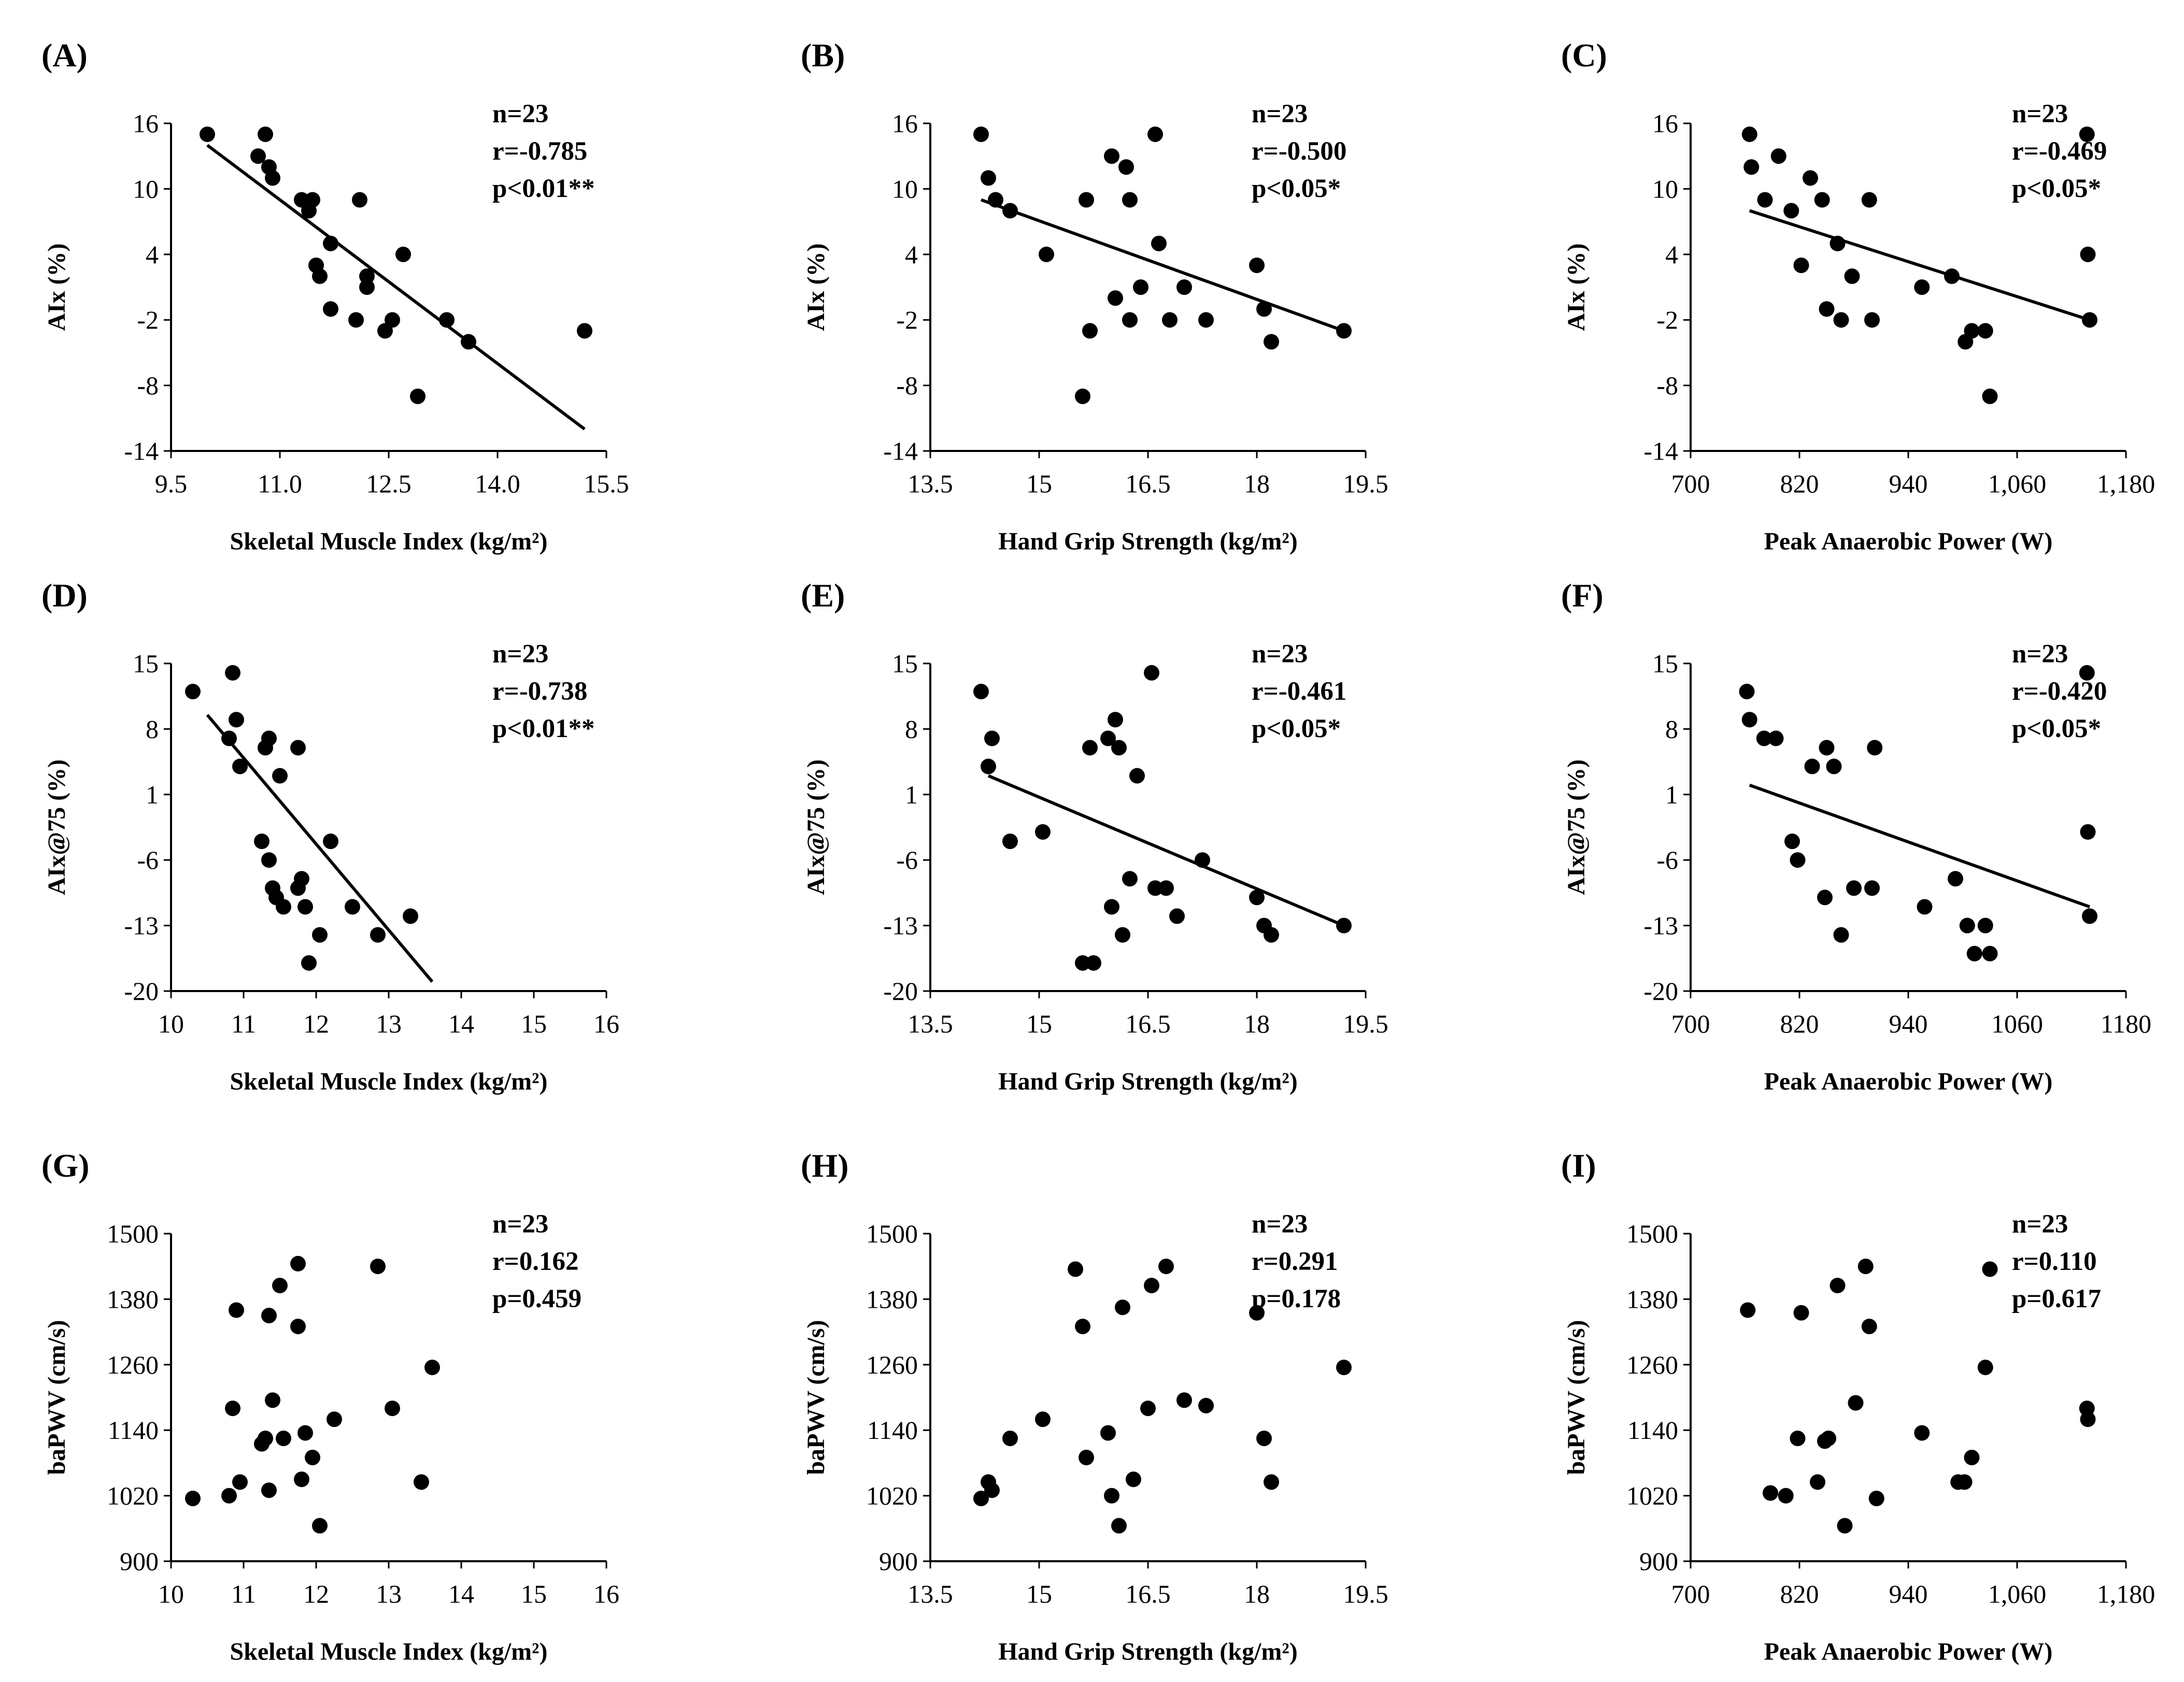  What do you see at coordinates (1665, 124) in the screenshot?
I see `y-tick-label: 16` at bounding box center [1665, 124].